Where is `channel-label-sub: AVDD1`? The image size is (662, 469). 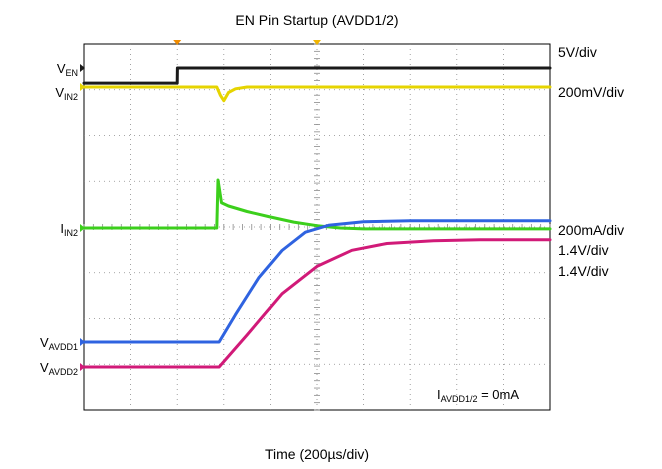
channel-label-sub: AVDD1 is located at coordinates (63, 347).